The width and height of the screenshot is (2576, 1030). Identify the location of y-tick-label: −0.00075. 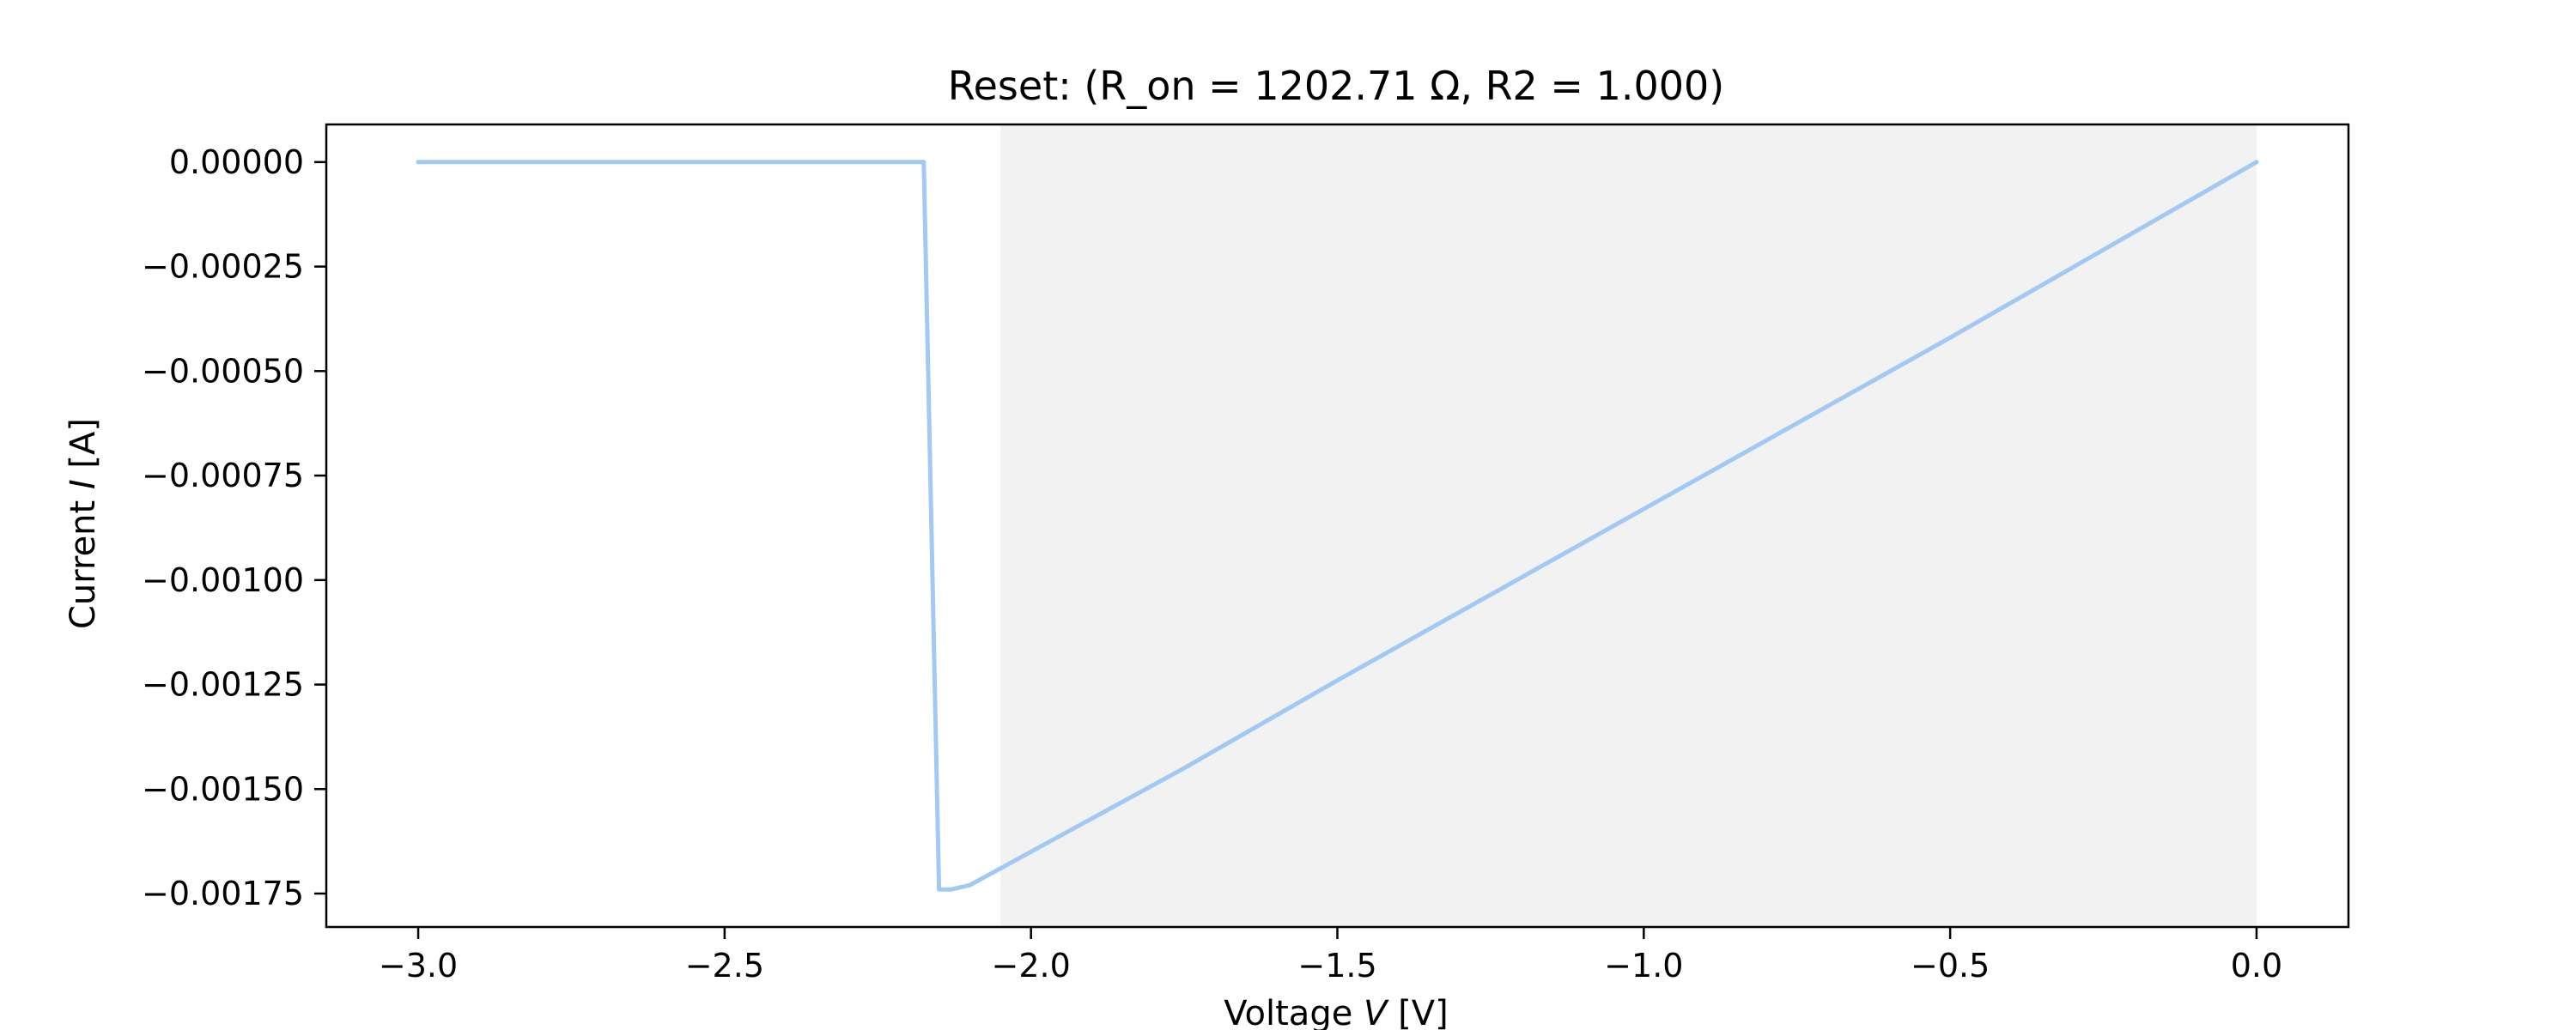
(223, 475).